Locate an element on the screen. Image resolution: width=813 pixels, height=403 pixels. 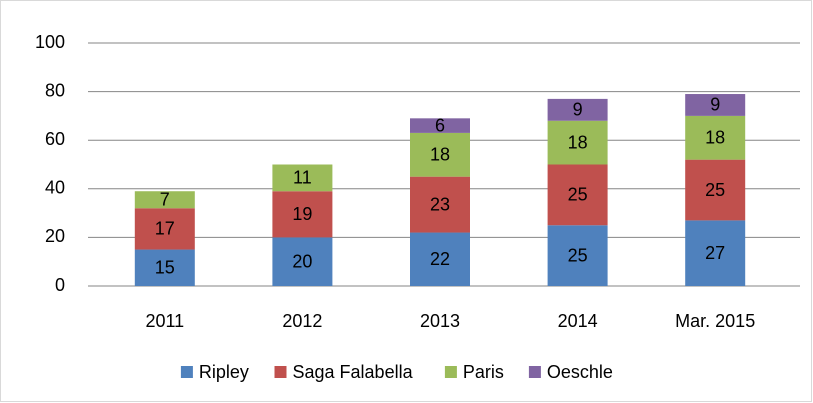
data-label: 22 is located at coordinates (440, 259).